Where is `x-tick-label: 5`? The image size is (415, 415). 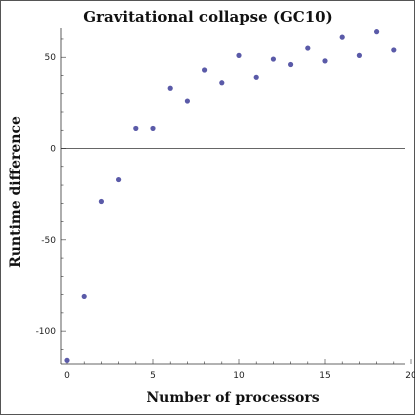
x-tick-label: 5 is located at coordinates (153, 376).